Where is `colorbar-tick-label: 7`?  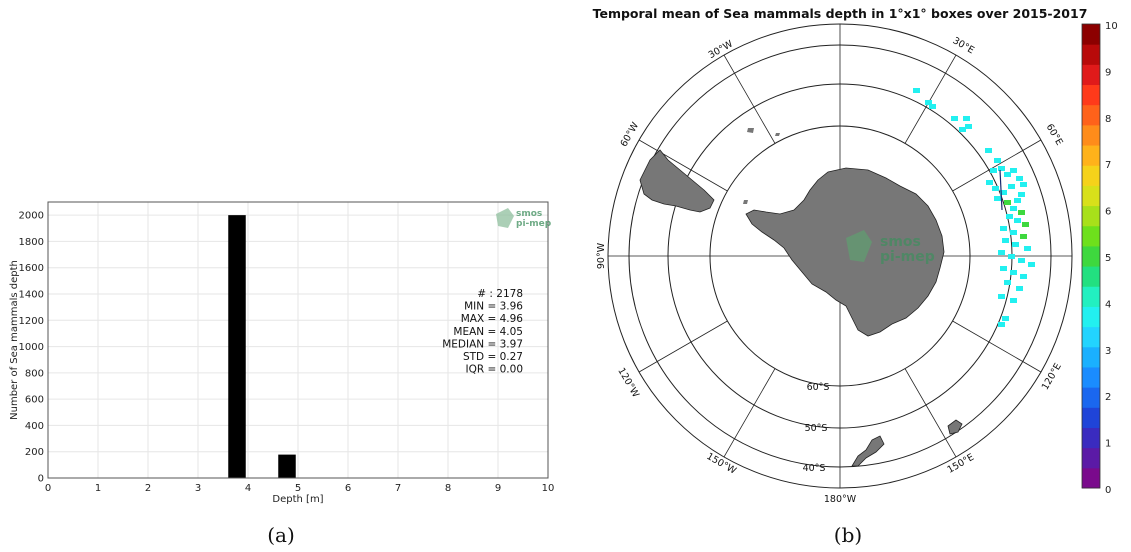
colorbar-tick-label: 7 is located at coordinates (1108, 165).